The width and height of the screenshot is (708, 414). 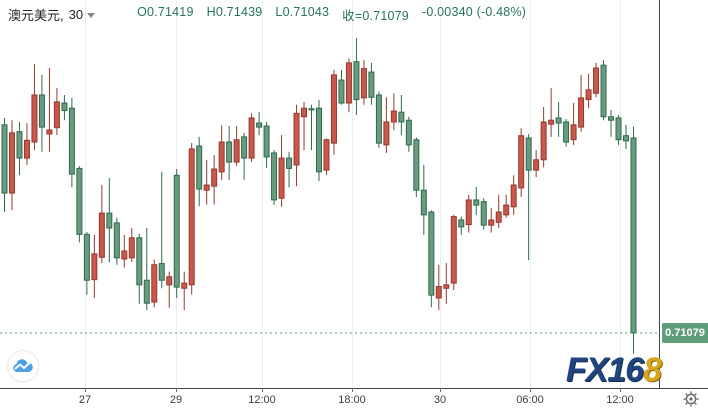 I want to click on last-price-label: 0.71079, so click(x=685, y=333).